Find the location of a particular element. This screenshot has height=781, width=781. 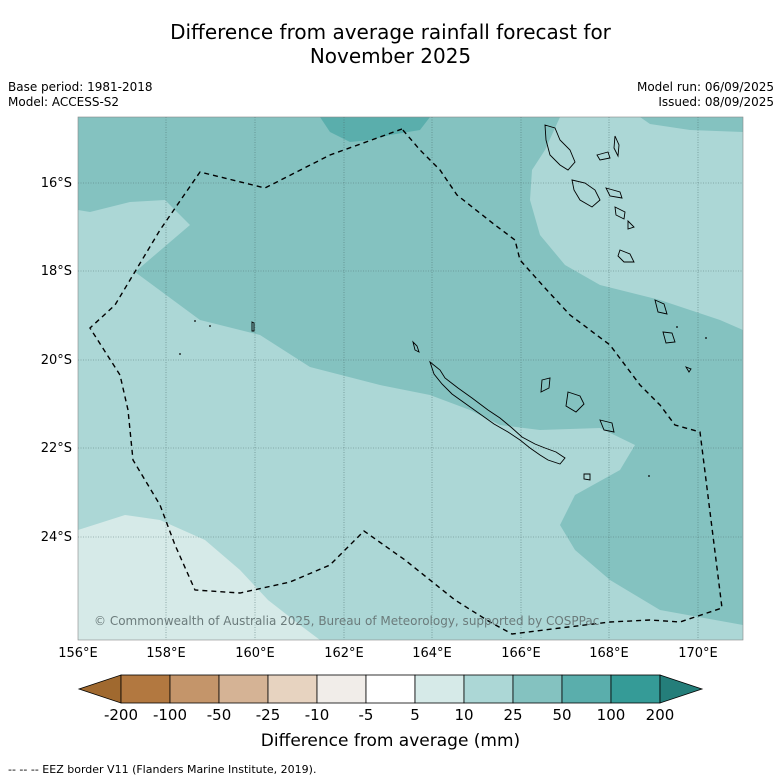

title-line-2: November 2025 is located at coordinates (390, 56).